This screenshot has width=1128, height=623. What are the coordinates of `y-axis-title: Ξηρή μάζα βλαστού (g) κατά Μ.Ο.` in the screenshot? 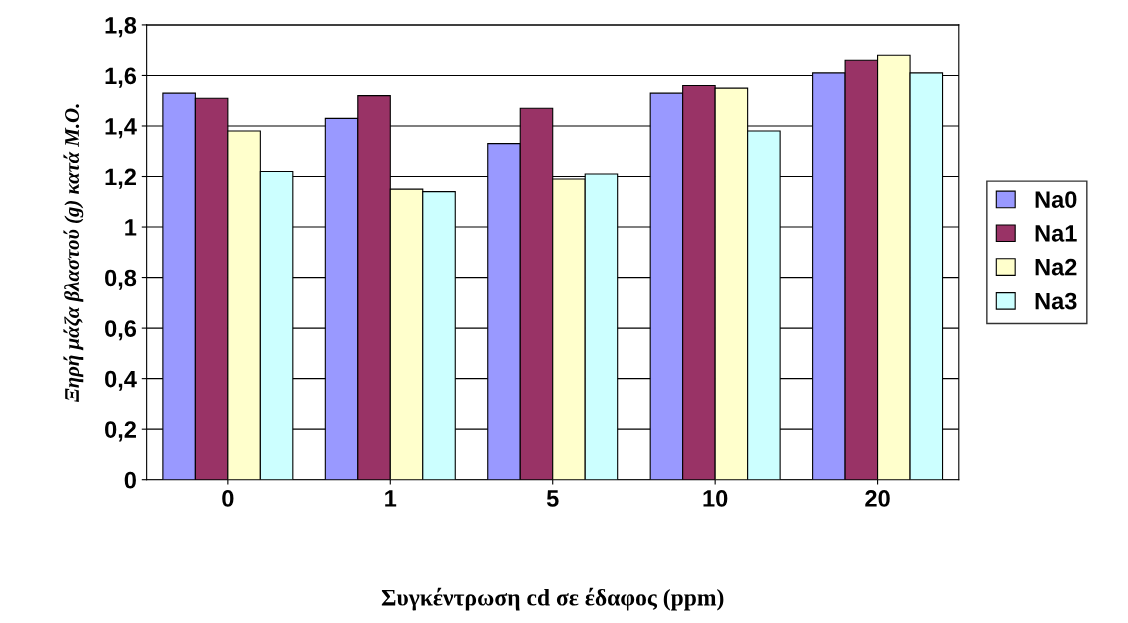 It's located at (73, 253).